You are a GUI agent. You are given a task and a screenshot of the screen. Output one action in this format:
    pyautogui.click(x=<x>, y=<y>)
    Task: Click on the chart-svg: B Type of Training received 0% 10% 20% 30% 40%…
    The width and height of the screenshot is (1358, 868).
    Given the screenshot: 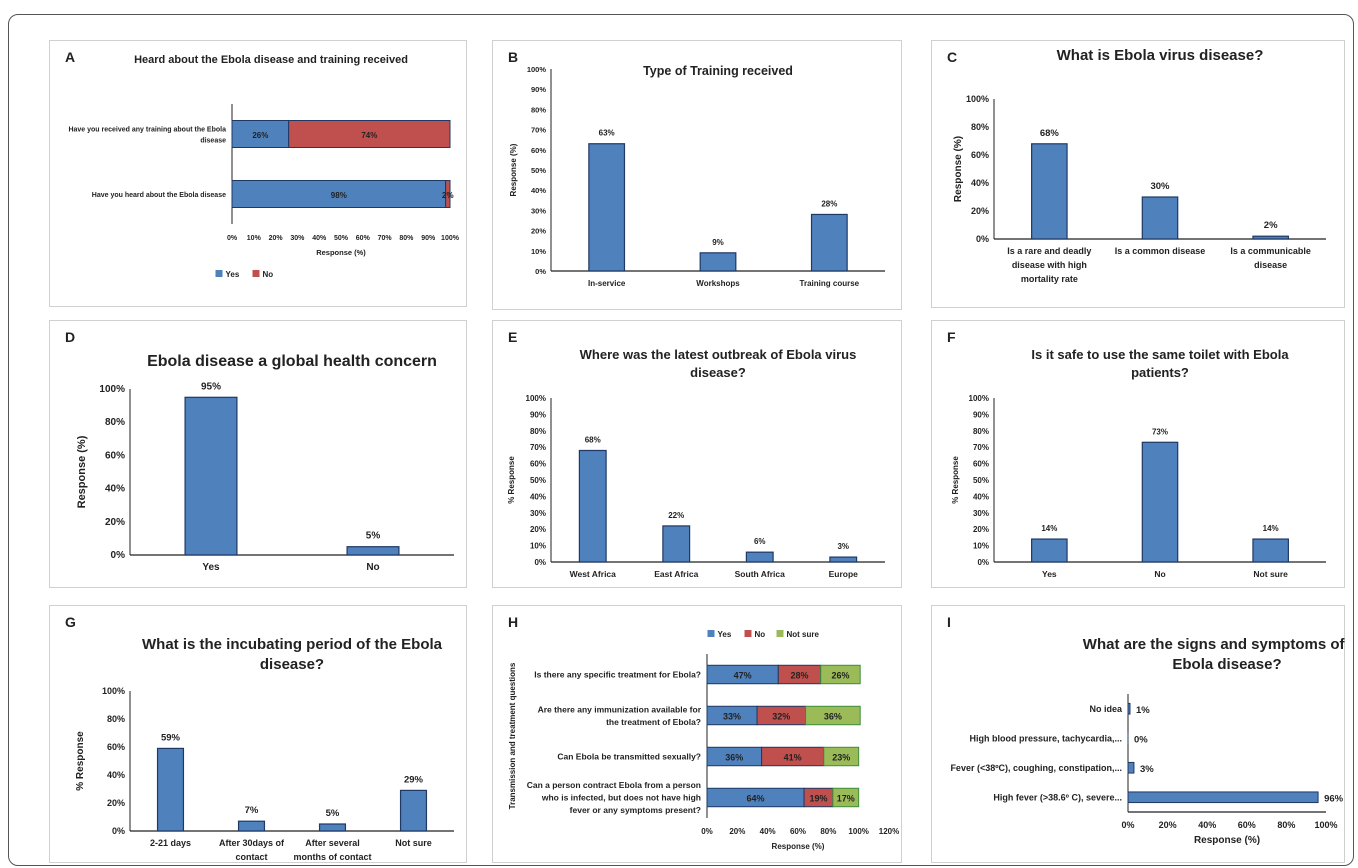 What is the action you would take?
    pyautogui.click(x=696, y=168)
    